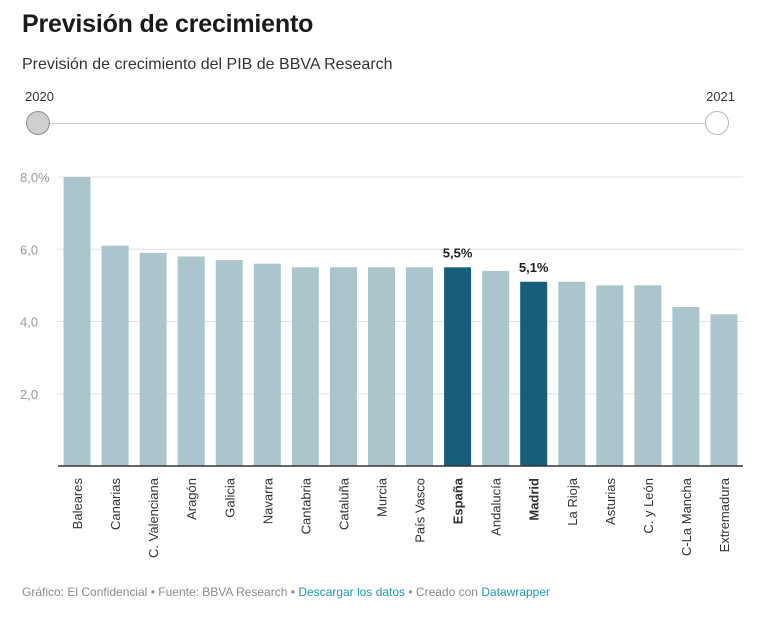 Image resolution: width=771 pixels, height=625 pixels. What do you see at coordinates (305, 505) in the screenshot?
I see `x-tick-label: Cantabria` at bounding box center [305, 505].